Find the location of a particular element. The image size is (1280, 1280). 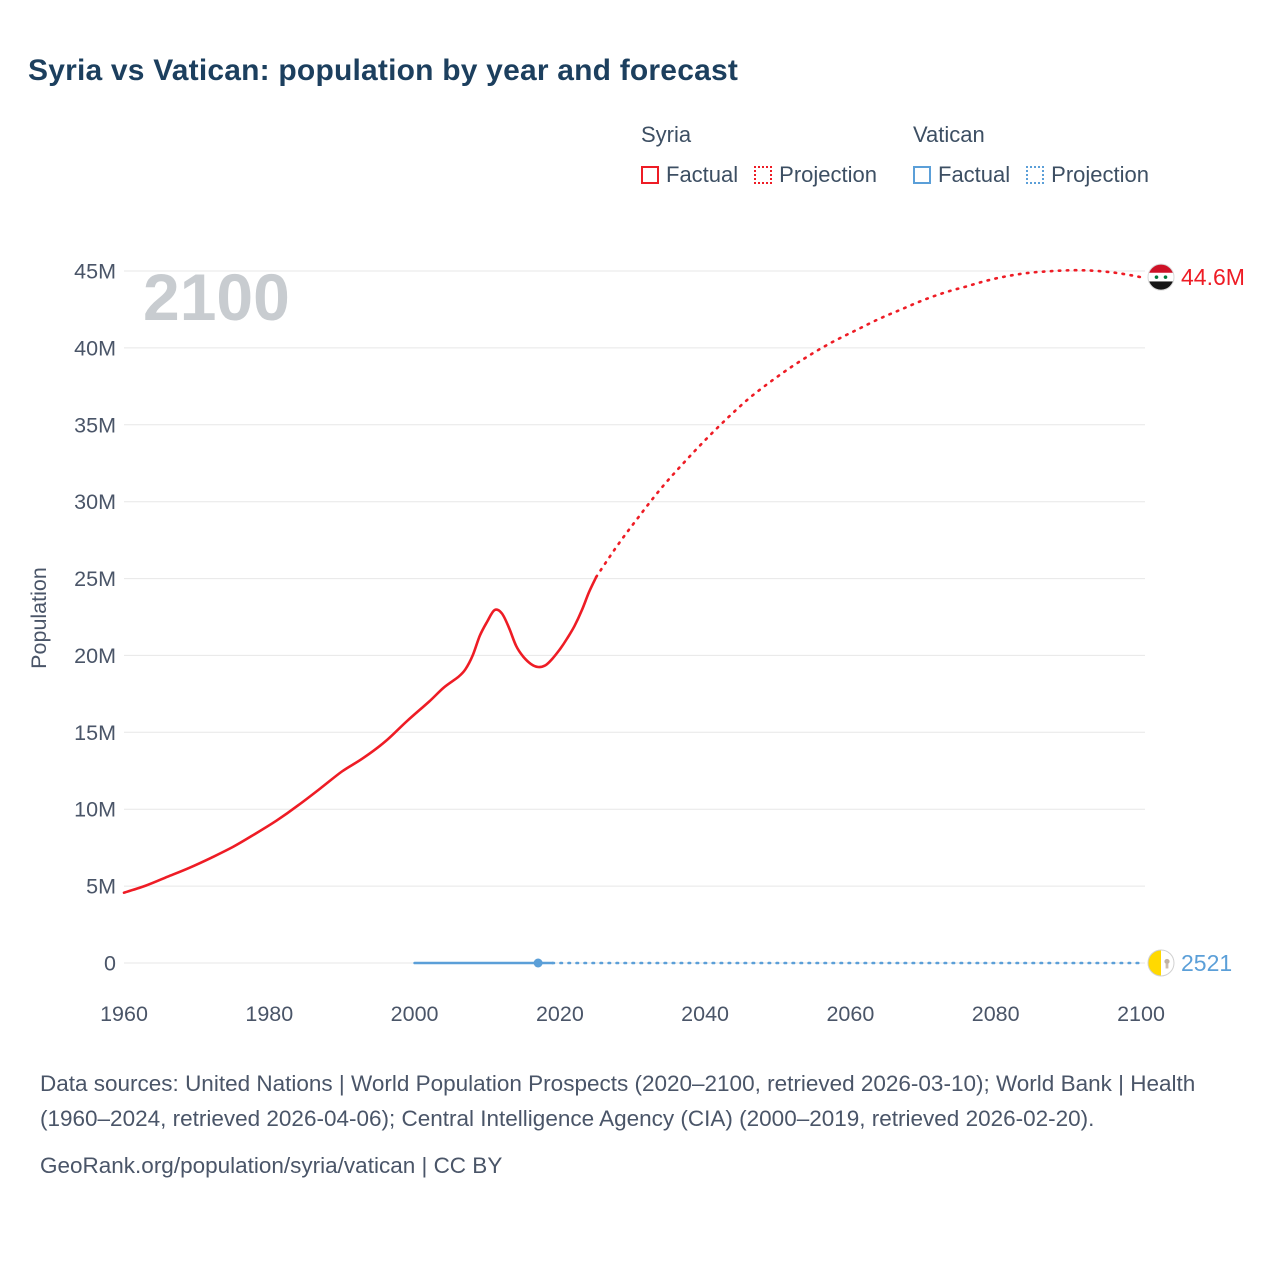

legend-syria-factual: Factual is located at coordinates (689, 175).